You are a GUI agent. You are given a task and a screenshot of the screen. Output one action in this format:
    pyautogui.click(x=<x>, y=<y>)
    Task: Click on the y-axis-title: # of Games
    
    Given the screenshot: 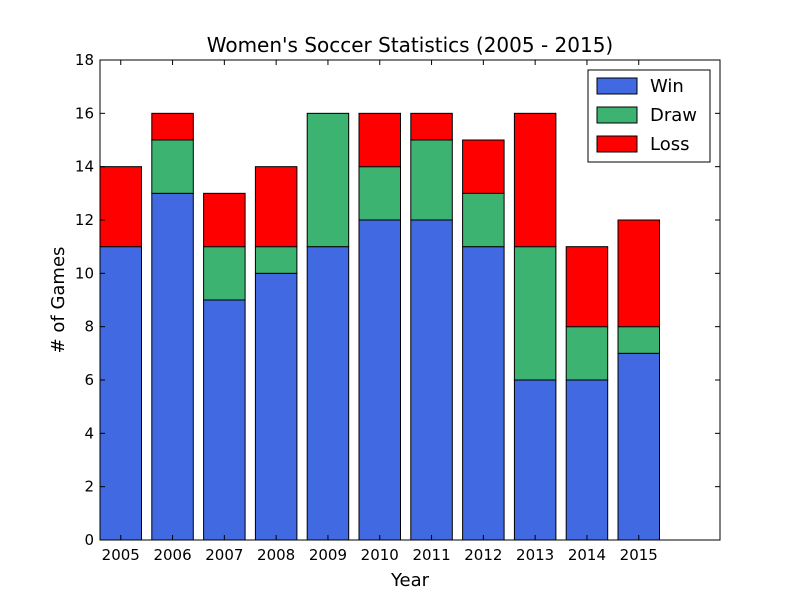 What is the action you would take?
    pyautogui.click(x=58, y=300)
    